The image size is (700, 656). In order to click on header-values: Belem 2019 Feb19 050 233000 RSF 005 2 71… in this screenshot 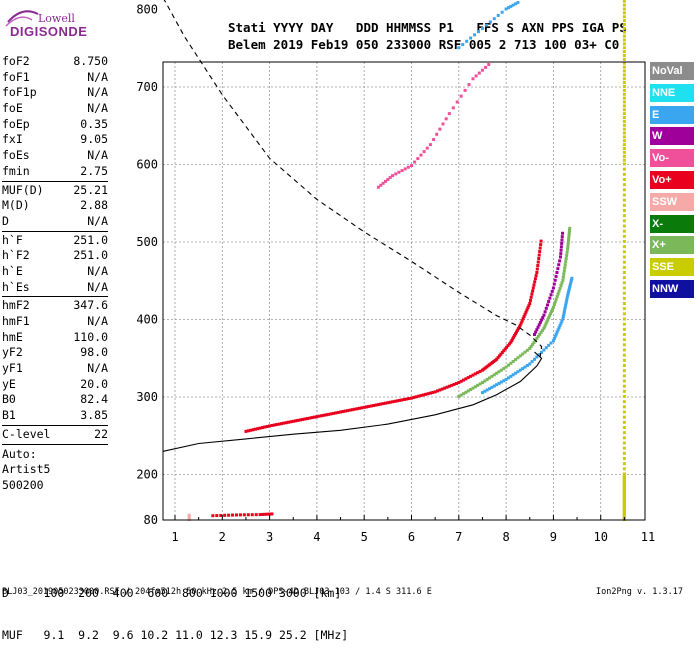, I will do `click(424, 44)`.